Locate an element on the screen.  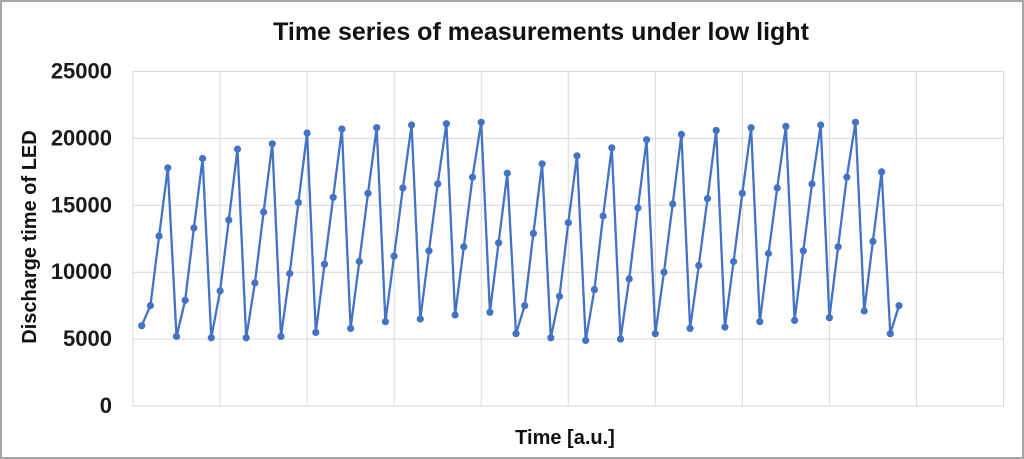
y-axis-tick-labels: 0 5000 10000 15000 20000 25000 is located at coordinates (81, 239).